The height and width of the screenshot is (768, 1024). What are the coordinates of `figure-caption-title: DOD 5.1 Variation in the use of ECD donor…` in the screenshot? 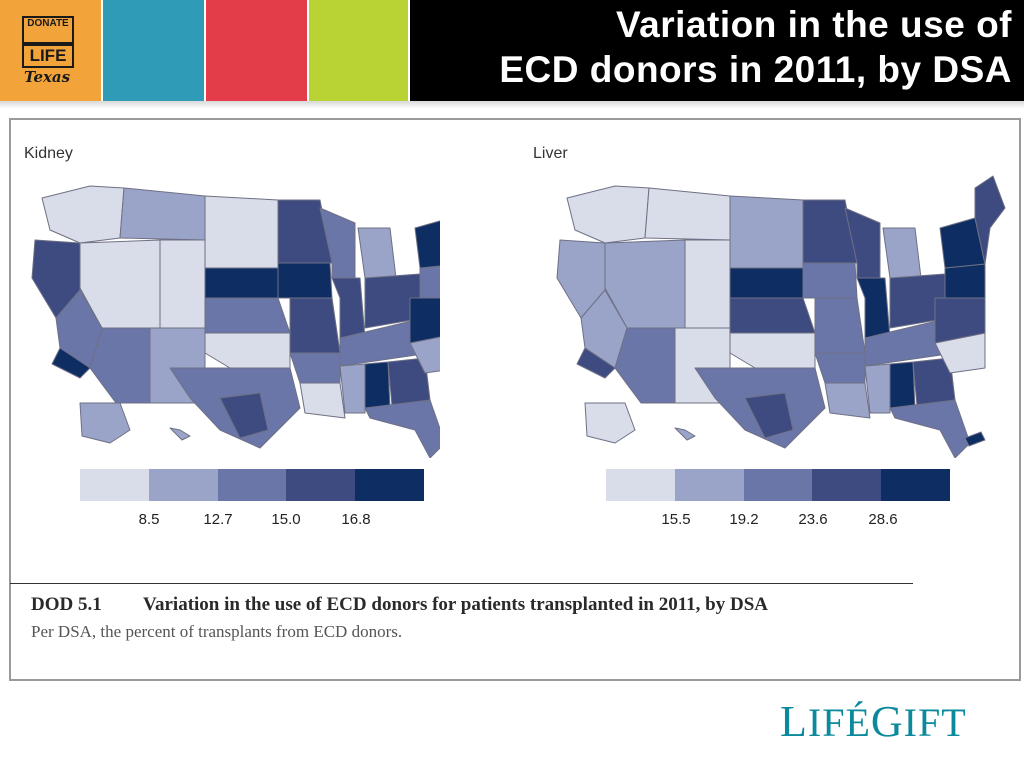 It's located at (399, 605).